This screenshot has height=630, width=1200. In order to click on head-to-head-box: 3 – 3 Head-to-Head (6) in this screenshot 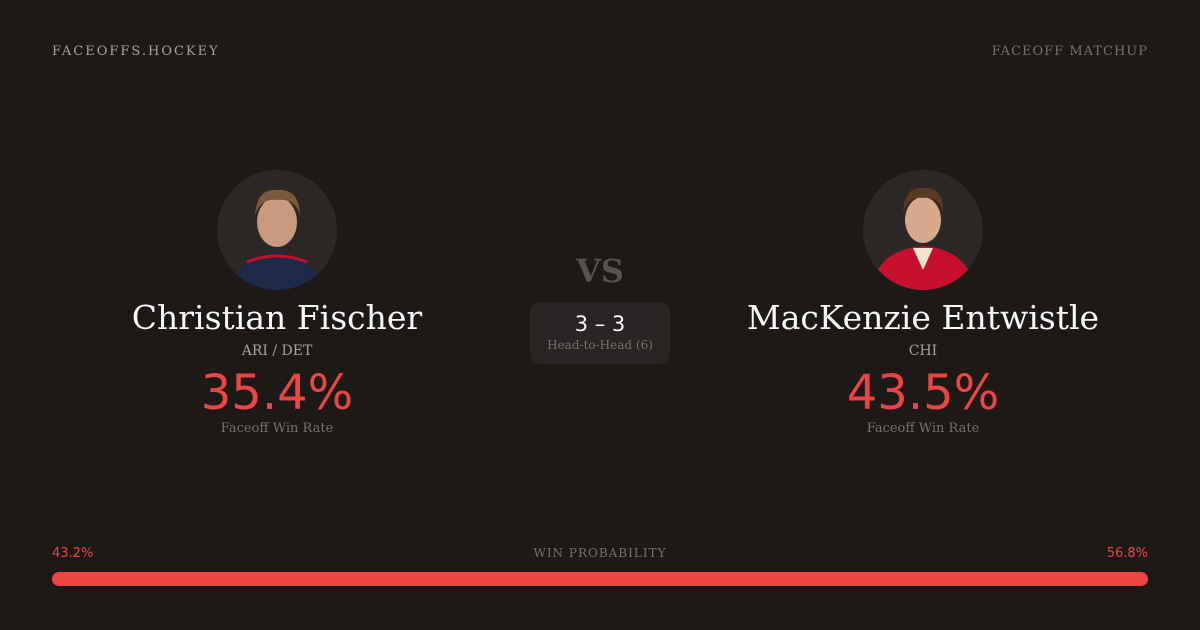, I will do `click(600, 333)`.